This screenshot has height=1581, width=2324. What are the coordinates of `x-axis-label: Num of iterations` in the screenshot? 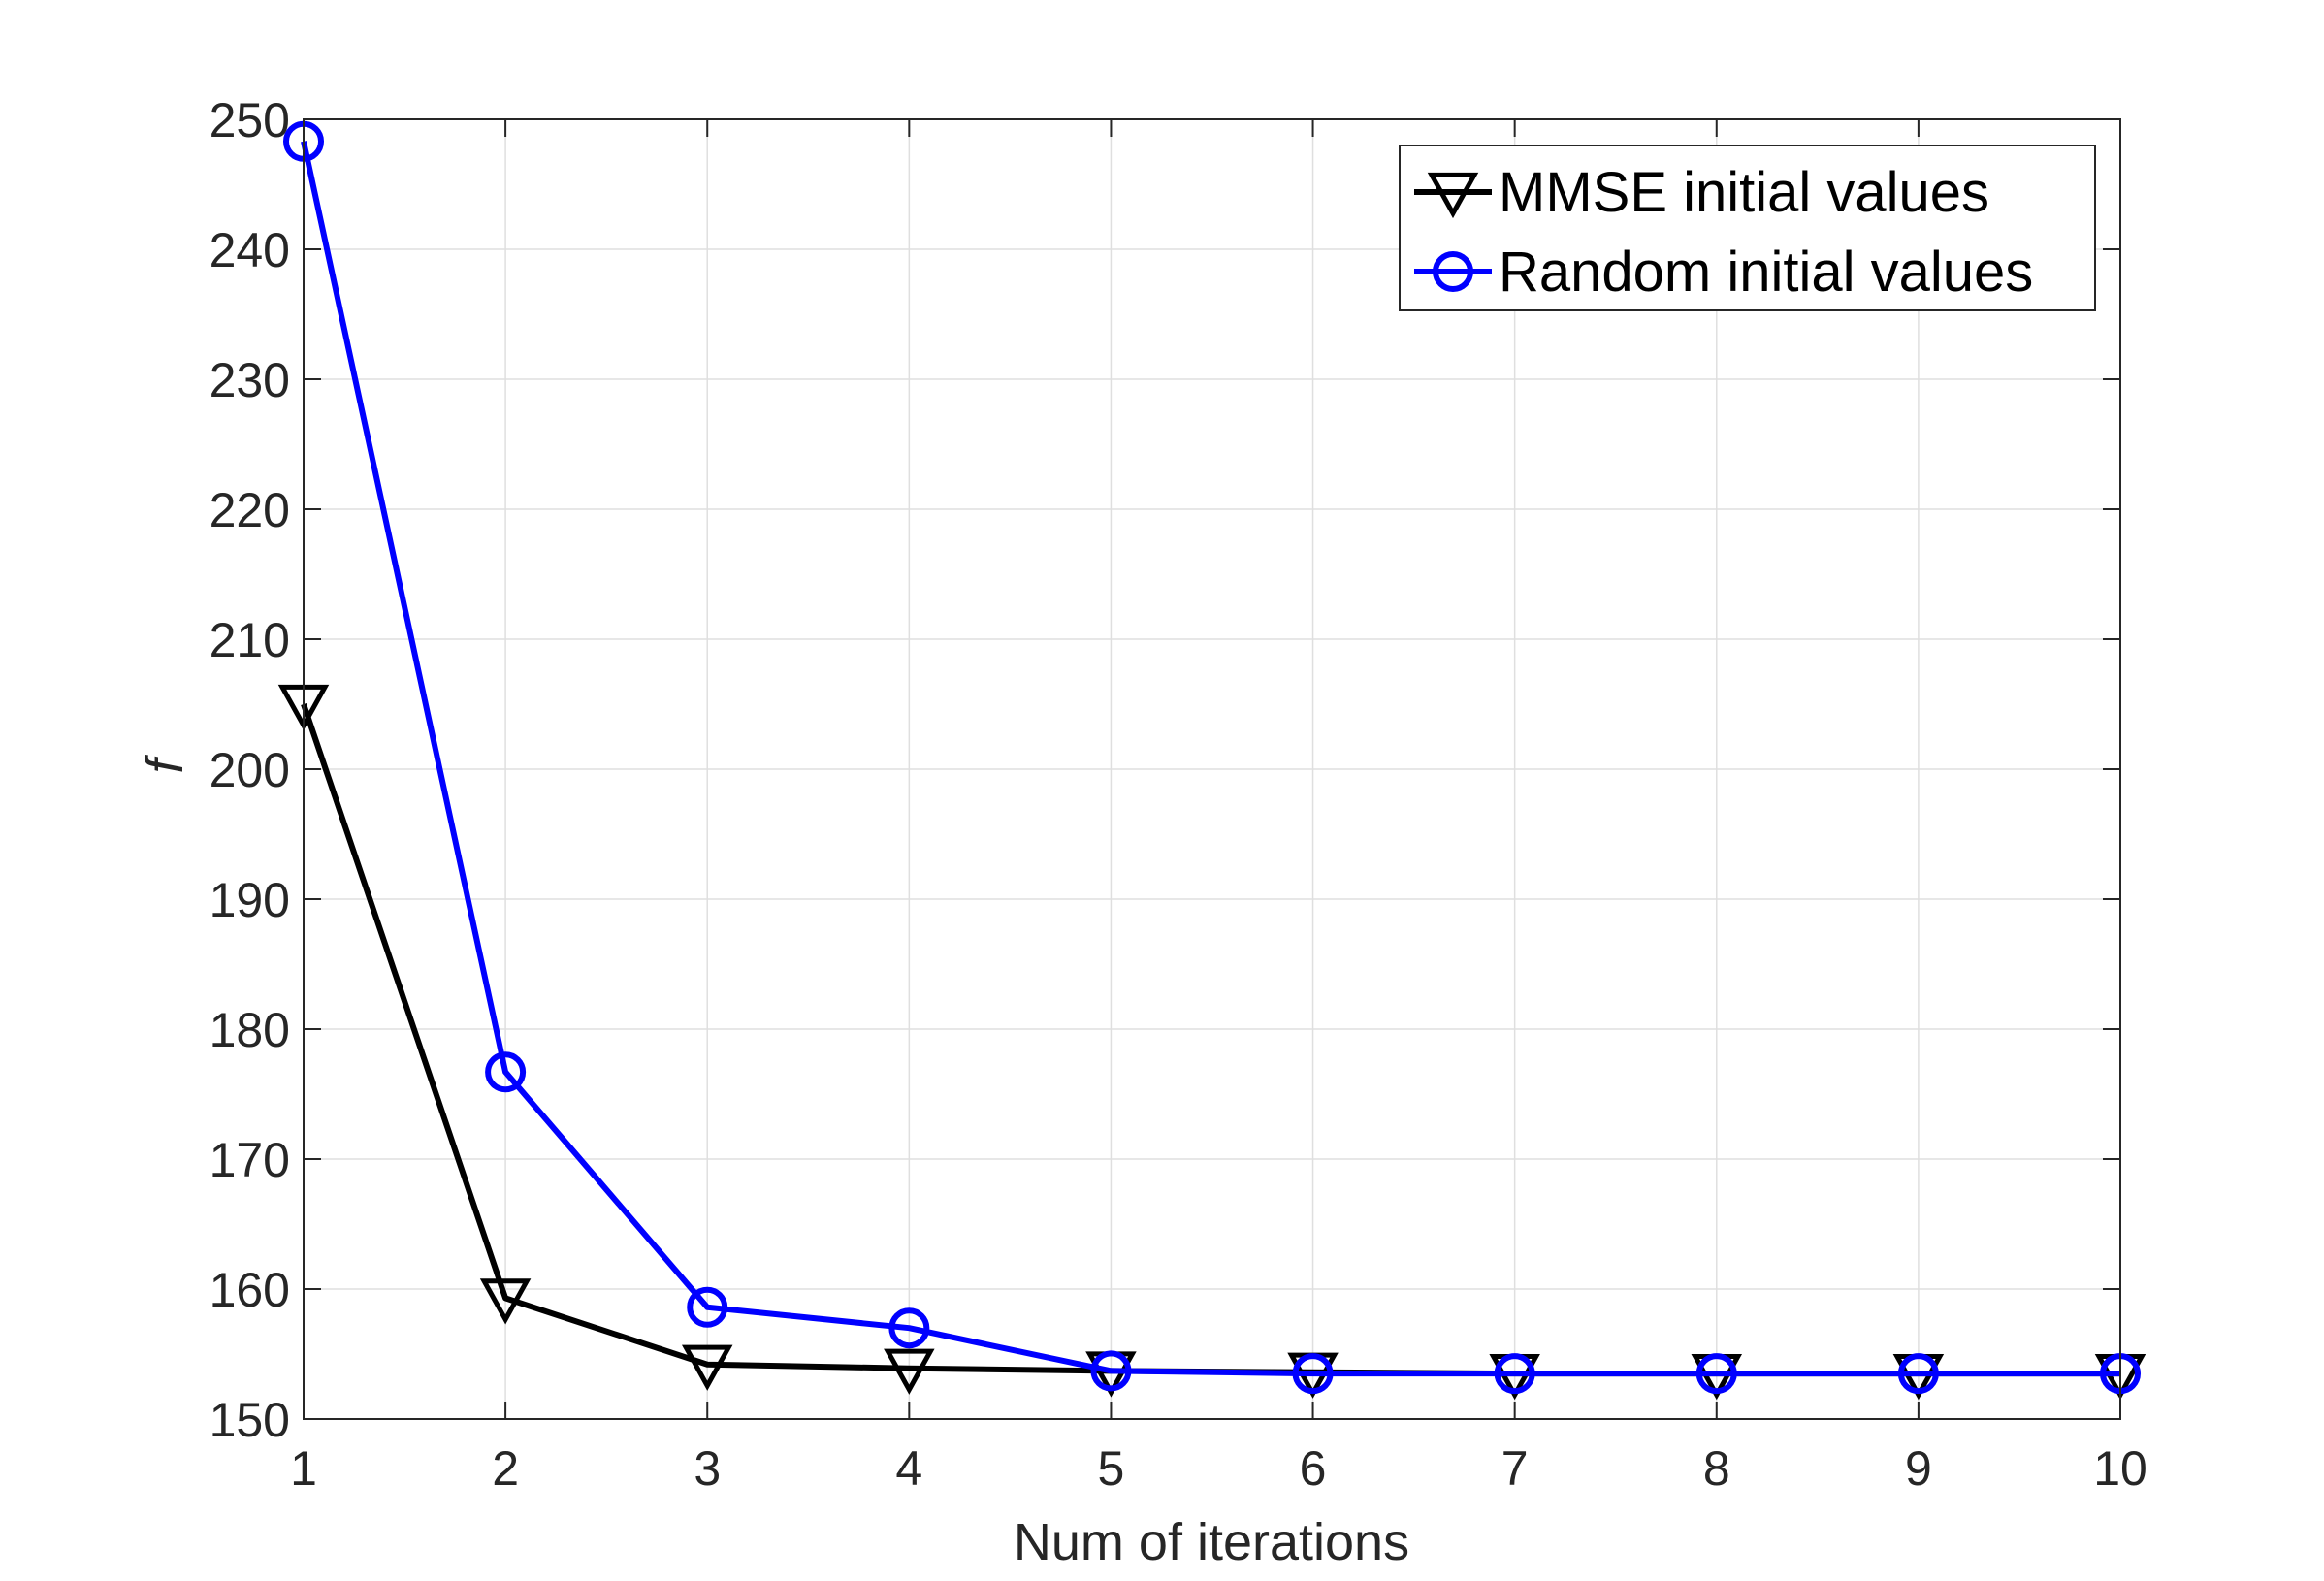 It's located at (1211, 1542).